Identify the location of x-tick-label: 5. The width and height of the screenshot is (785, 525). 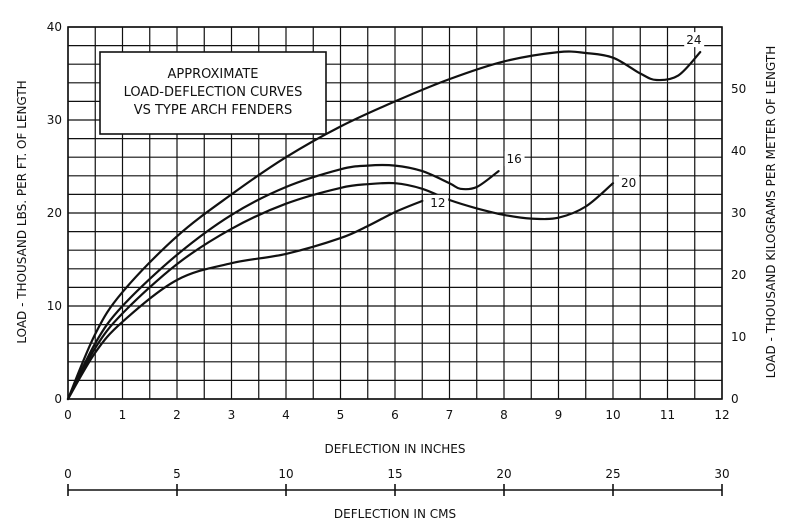
(341, 415).